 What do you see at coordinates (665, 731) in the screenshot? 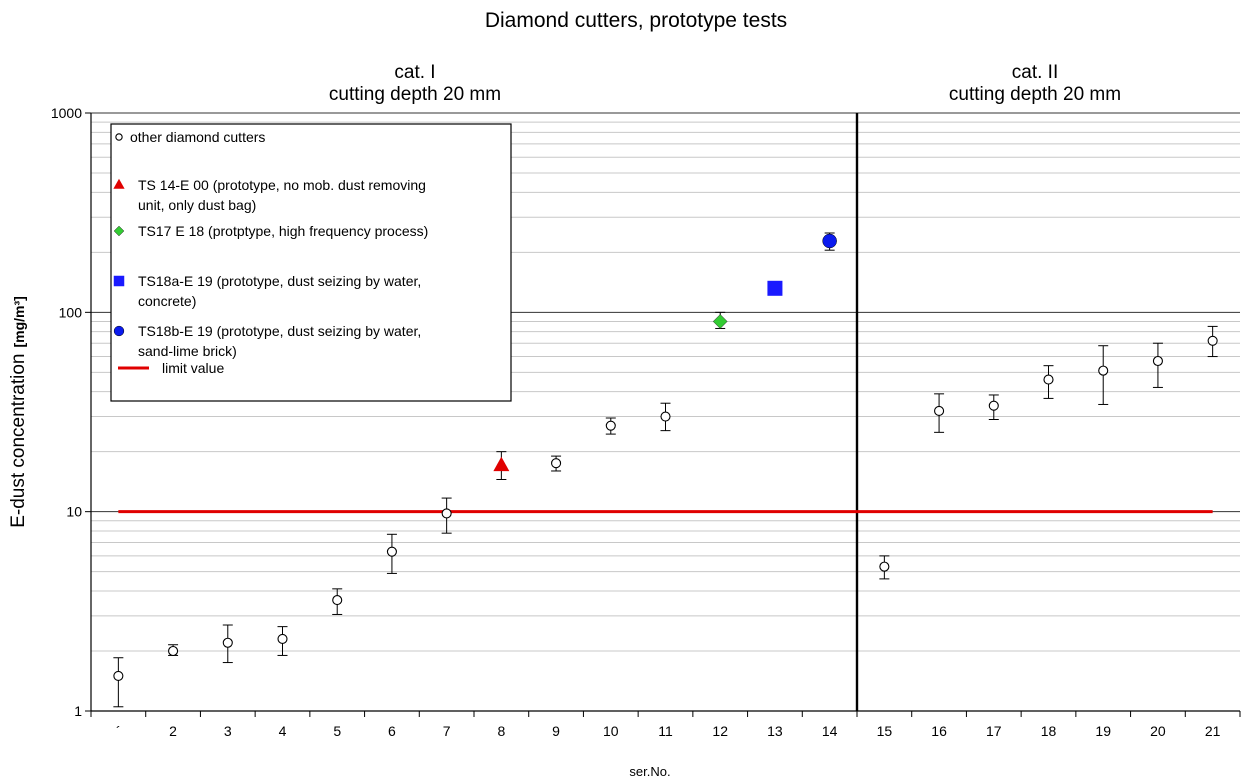
I see `x-tick-label: 11` at bounding box center [665, 731].